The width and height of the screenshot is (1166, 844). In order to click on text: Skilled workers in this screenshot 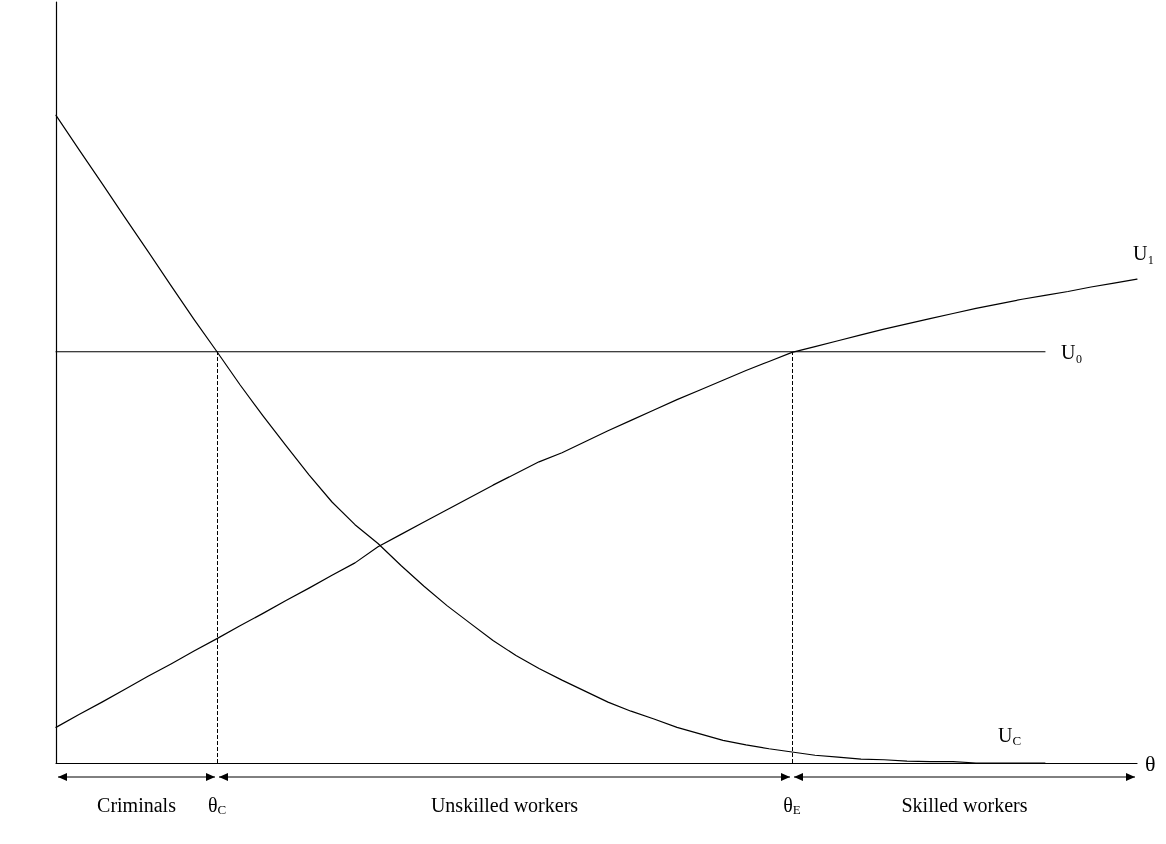, I will do `click(964, 805)`.